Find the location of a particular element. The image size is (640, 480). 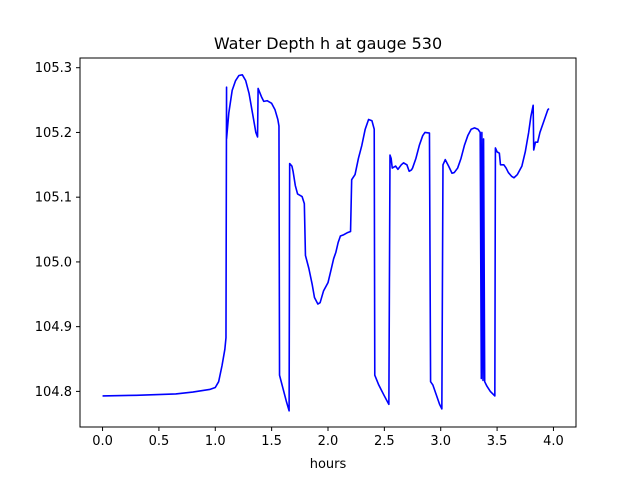

y-tick-label: 105.3 is located at coordinates (53, 68).